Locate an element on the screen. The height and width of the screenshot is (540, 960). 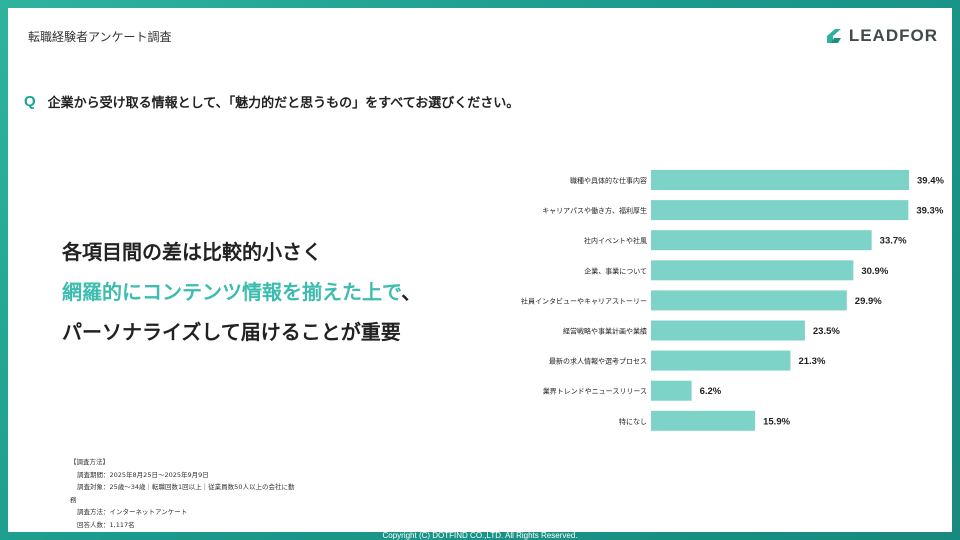
leadfor-logo-icon is located at coordinates (833, 36).